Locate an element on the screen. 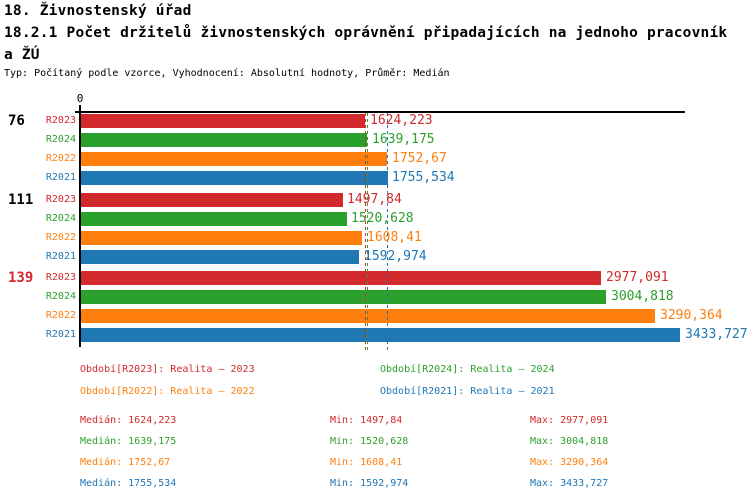 The width and height of the screenshot is (750, 498). bar-value-label: 1592,974 is located at coordinates (395, 256).